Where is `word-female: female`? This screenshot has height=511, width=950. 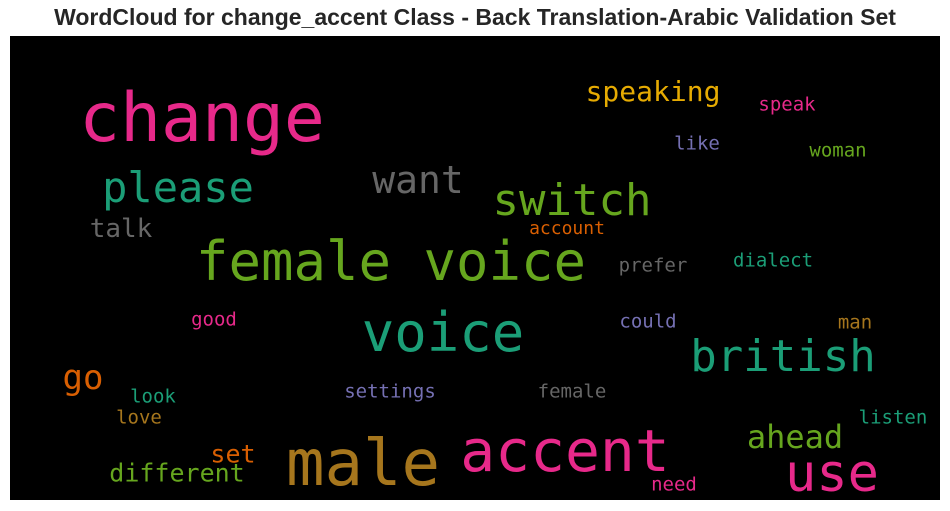
word-female: female is located at coordinates (572, 391).